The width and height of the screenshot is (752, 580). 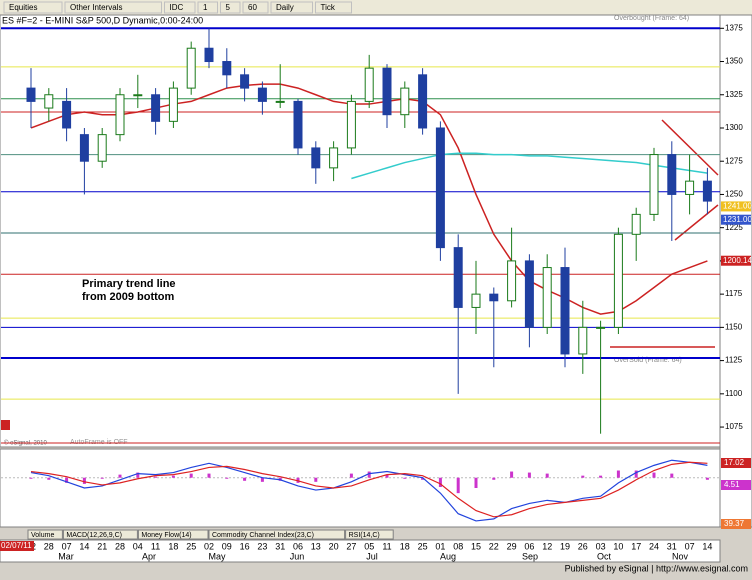 I want to click on toolbar-label: Daily, so click(x=285, y=7).